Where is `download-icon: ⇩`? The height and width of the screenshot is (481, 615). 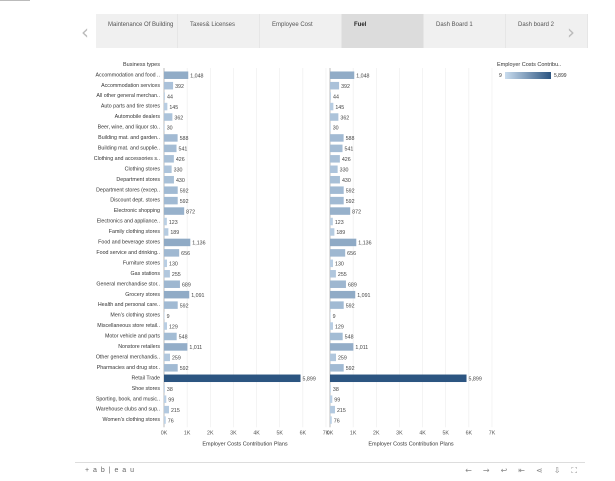 download-icon: ⇩ is located at coordinates (557, 470).